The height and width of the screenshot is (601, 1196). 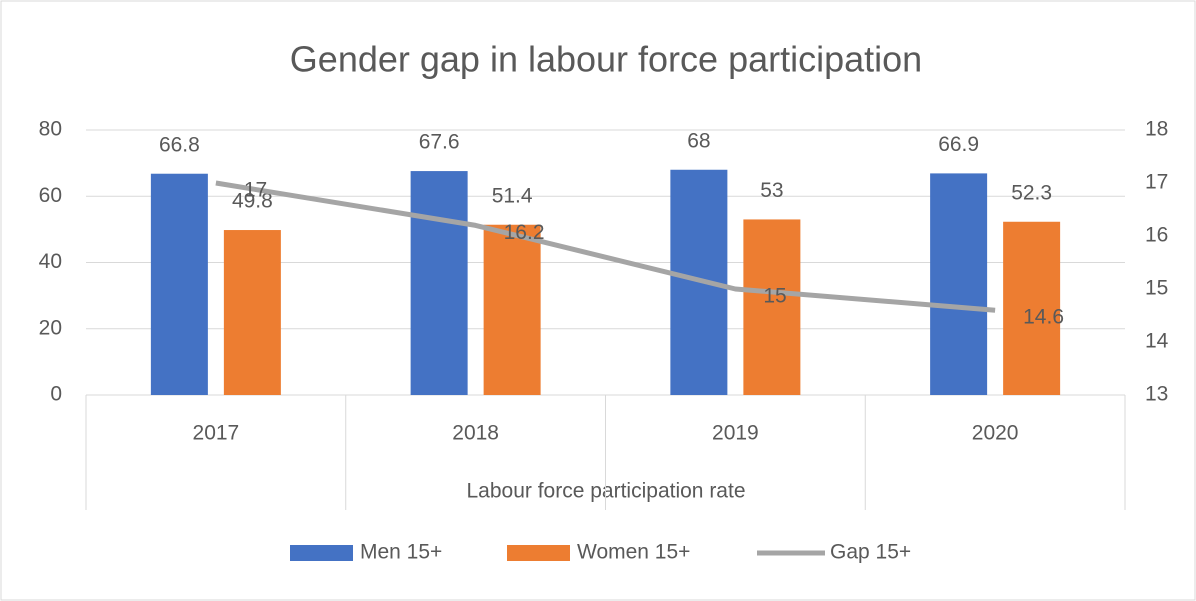 What do you see at coordinates (50, 129) in the screenshot?
I see `y-tick-label: 80` at bounding box center [50, 129].